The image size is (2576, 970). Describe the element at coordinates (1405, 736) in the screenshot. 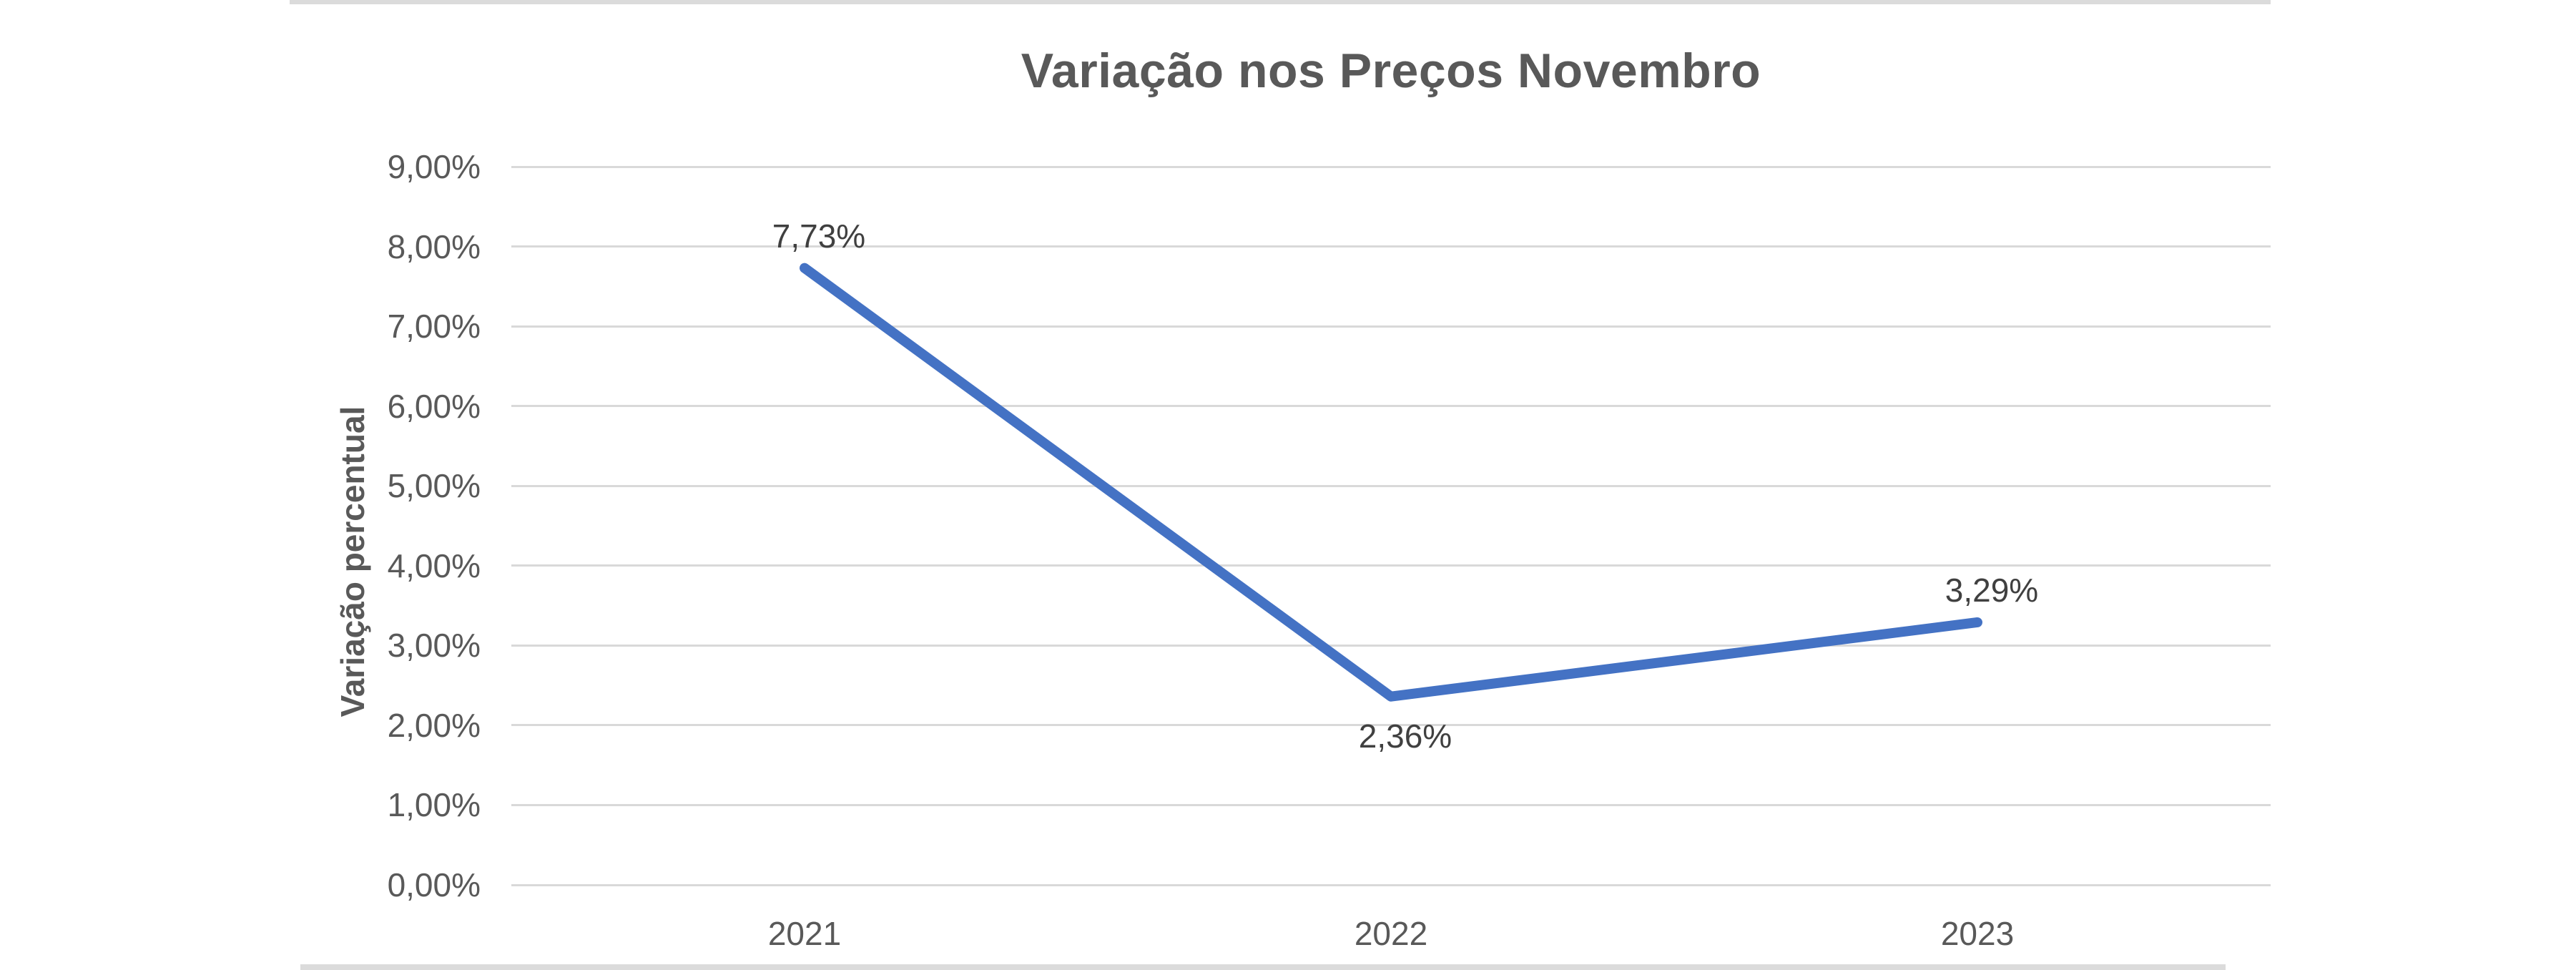

I see `data-point-label: 2,36%` at that location.